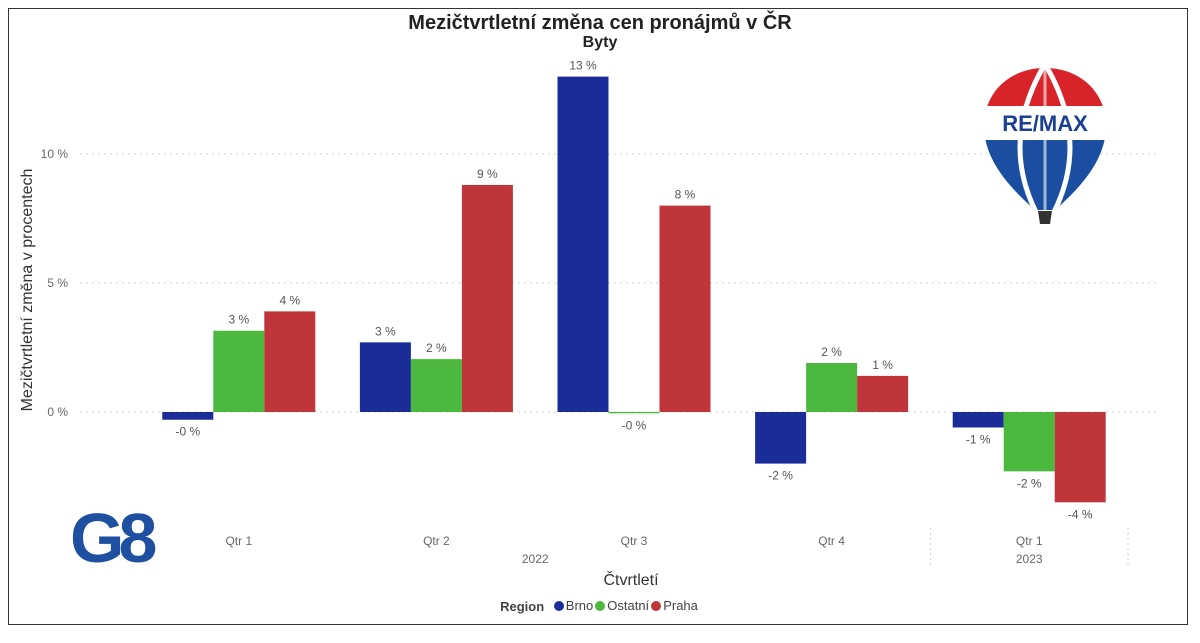 This screenshot has height=643, width=1200. Describe the element at coordinates (289, 300) in the screenshot. I see `data-label: 4 %` at that location.